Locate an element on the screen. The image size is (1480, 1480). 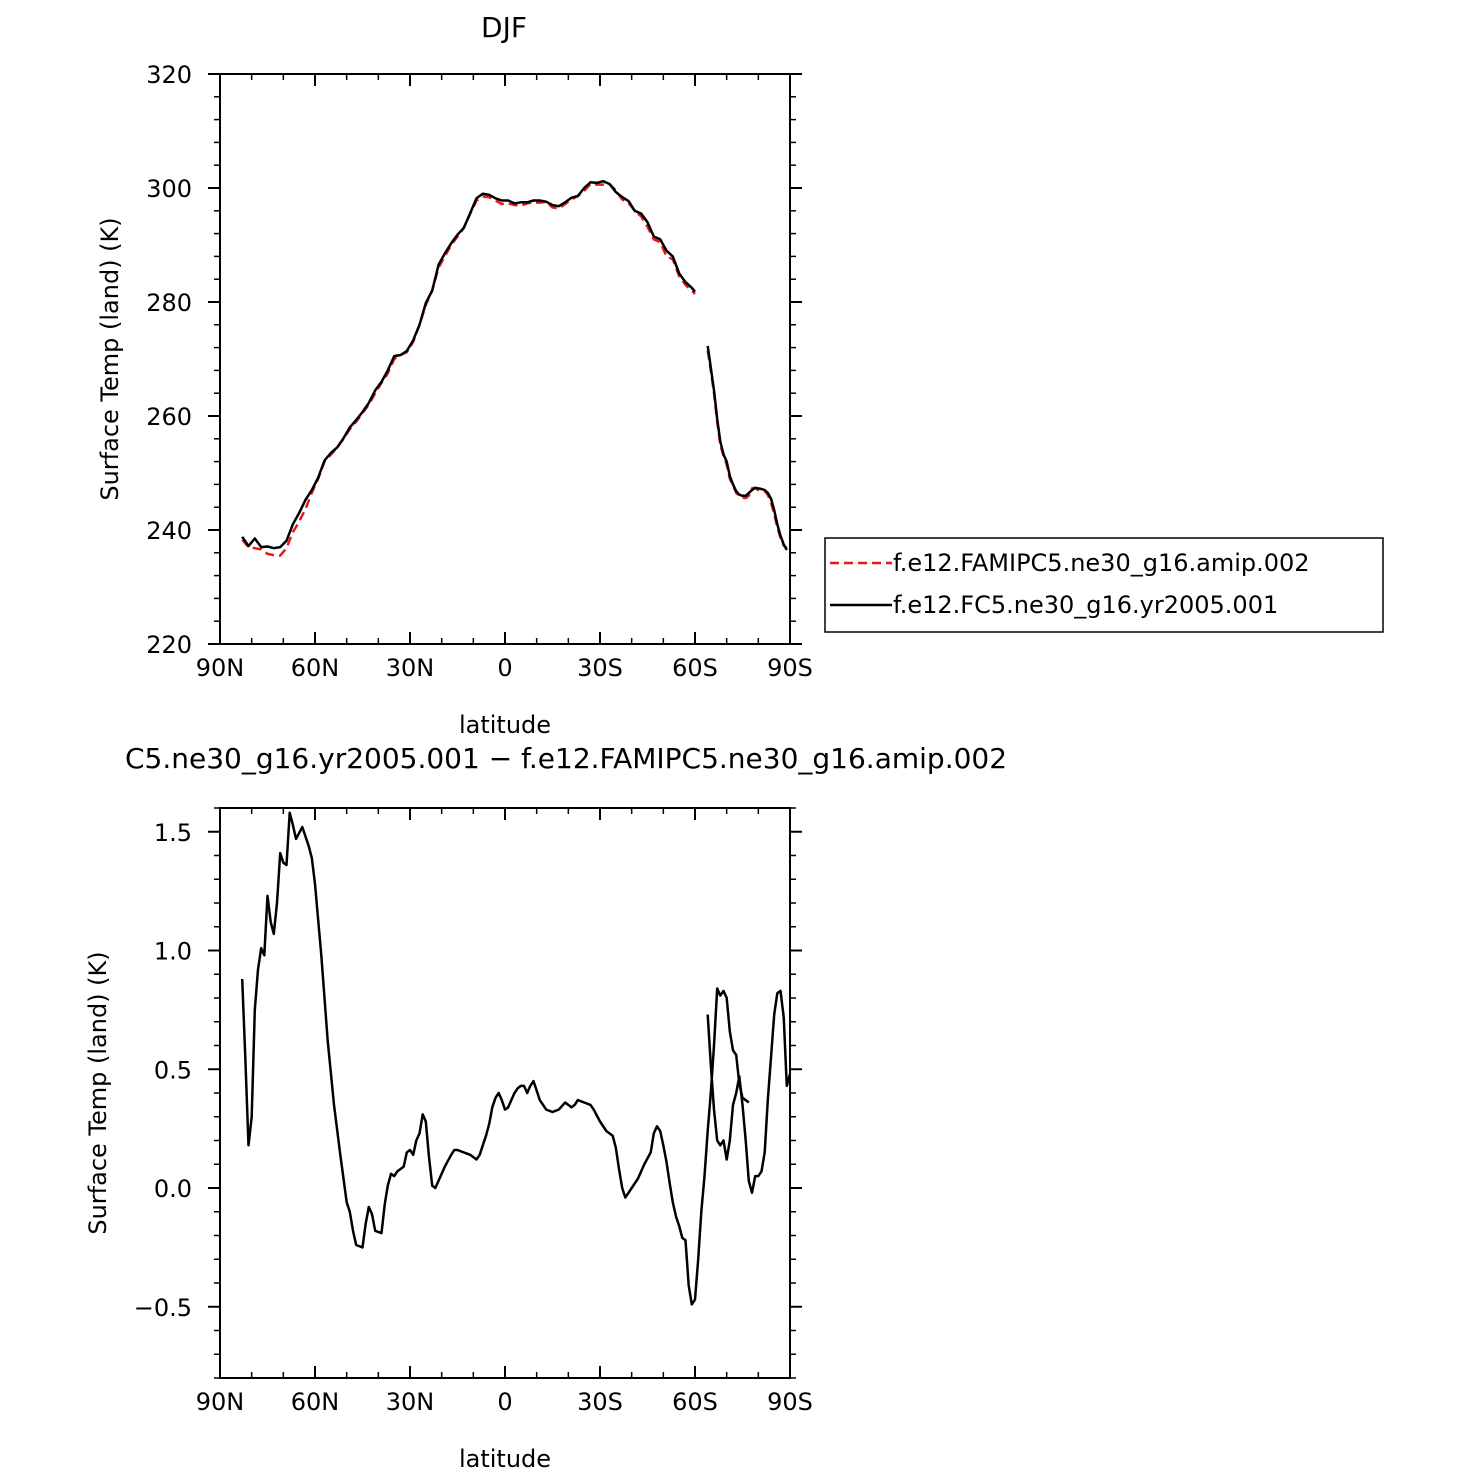
top-x-tick-label: 90N is located at coordinates (220, 668).